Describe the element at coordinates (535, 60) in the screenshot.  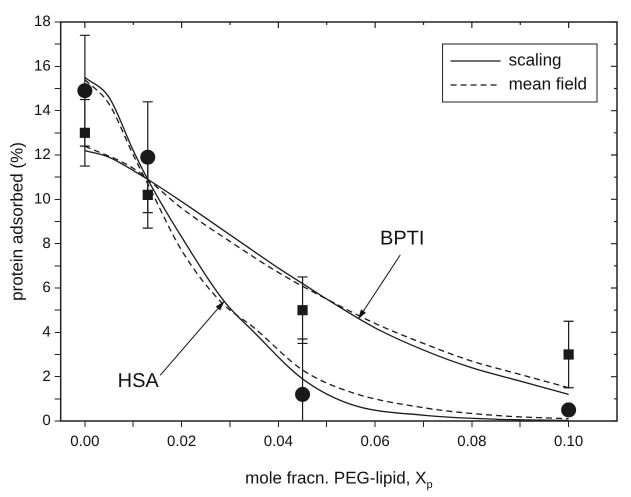
I see `legend-label: scaling` at that location.